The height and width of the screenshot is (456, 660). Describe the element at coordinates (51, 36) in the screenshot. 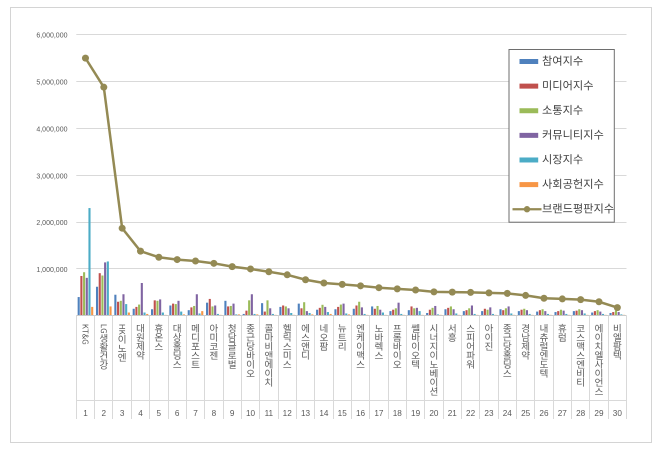

I see `svg-text: 6,000,000` at that location.